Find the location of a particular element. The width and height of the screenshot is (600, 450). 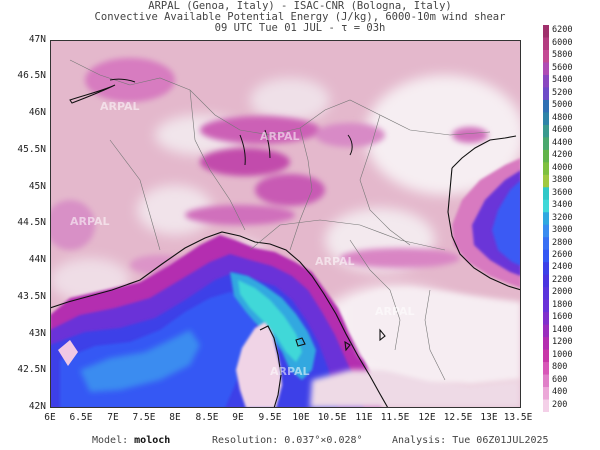

colorbar-label: 2400 is located at coordinates (562, 267).